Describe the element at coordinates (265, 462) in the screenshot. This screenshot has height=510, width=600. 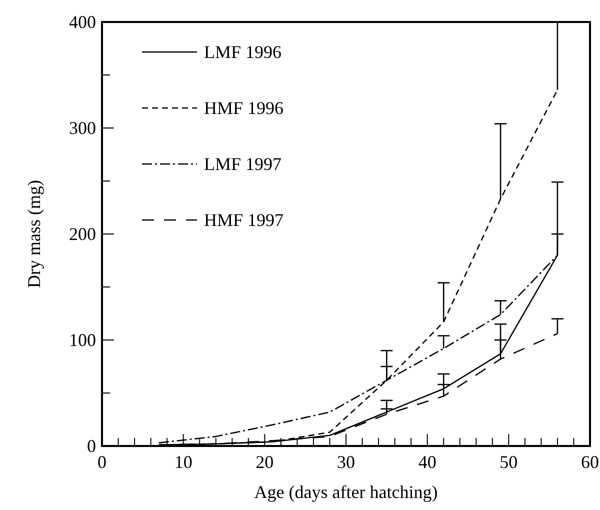
I see `x-tick-label: 20` at that location.